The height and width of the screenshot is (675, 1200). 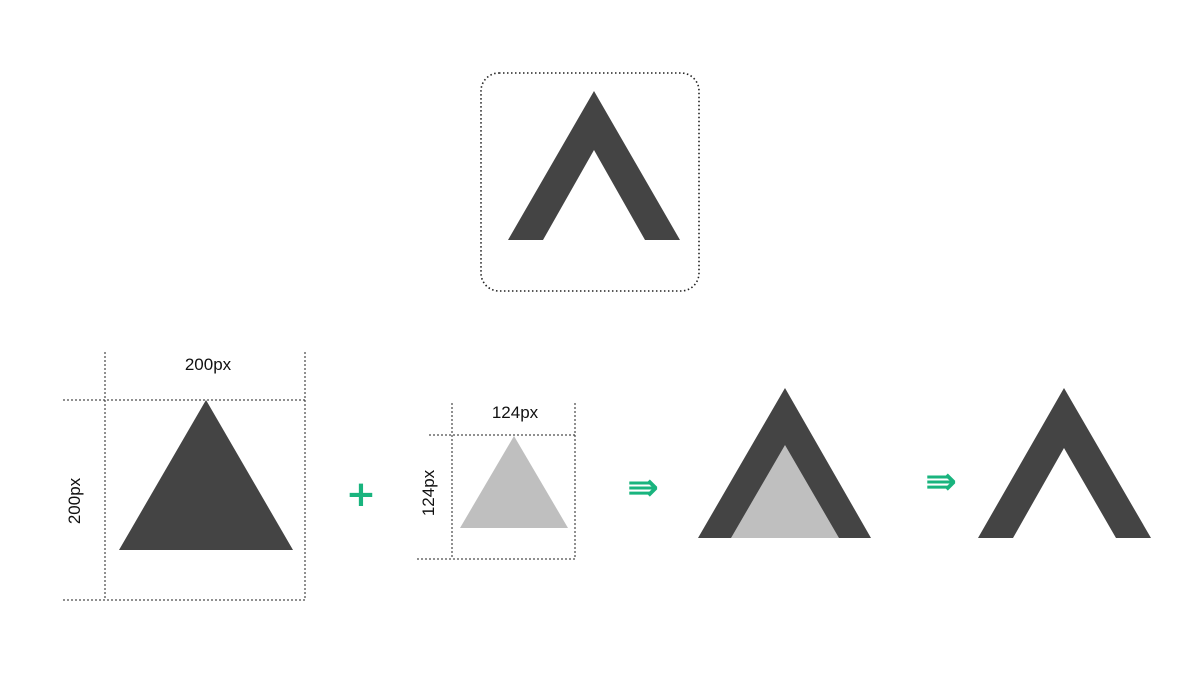 What do you see at coordinates (941, 481) in the screenshot?
I see `arrow-operator-2: ⇛` at bounding box center [941, 481].